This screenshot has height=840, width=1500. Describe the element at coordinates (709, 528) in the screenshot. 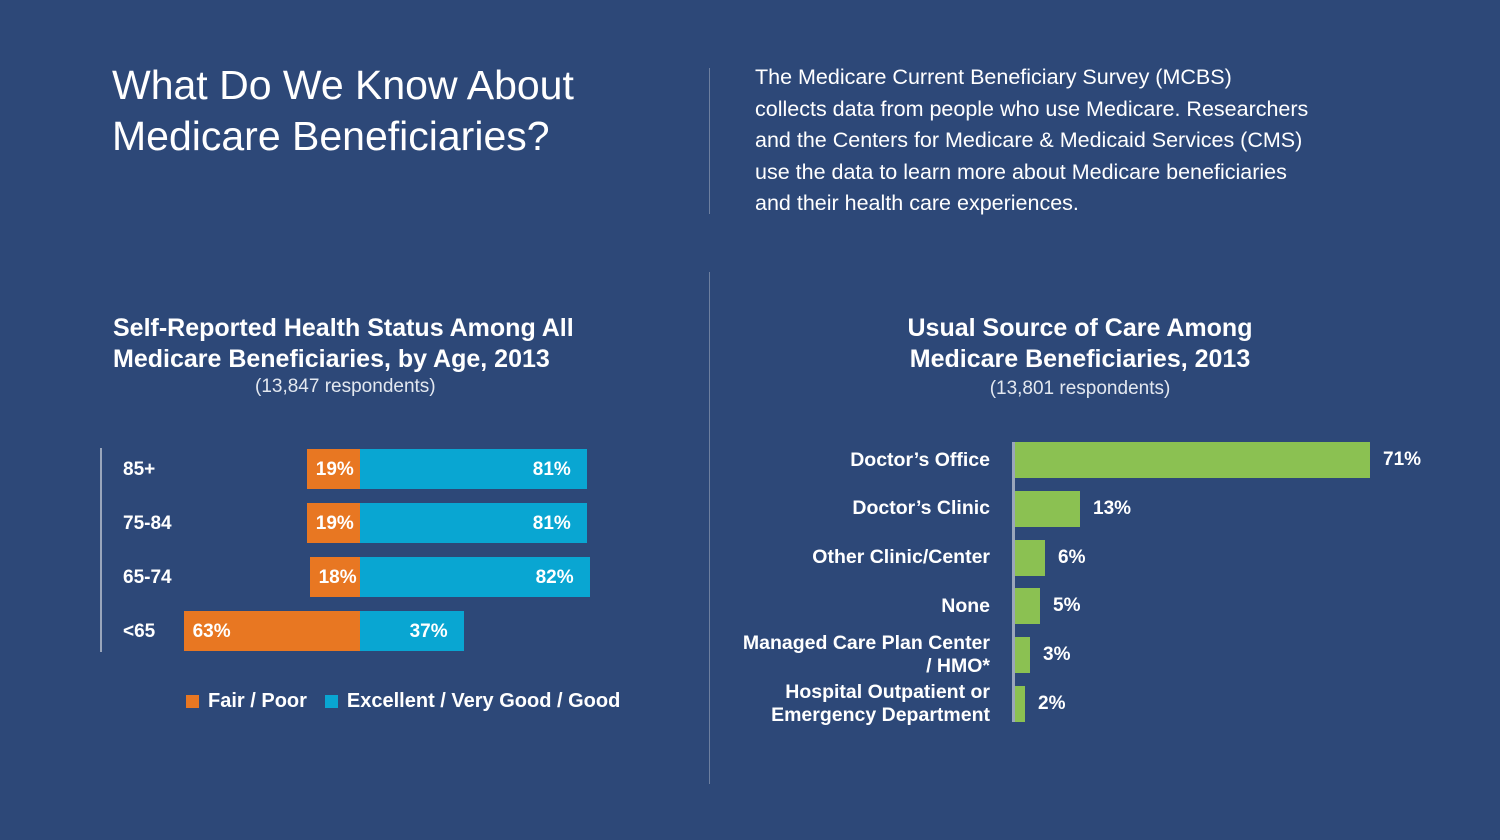

I see `charts-divider` at that location.